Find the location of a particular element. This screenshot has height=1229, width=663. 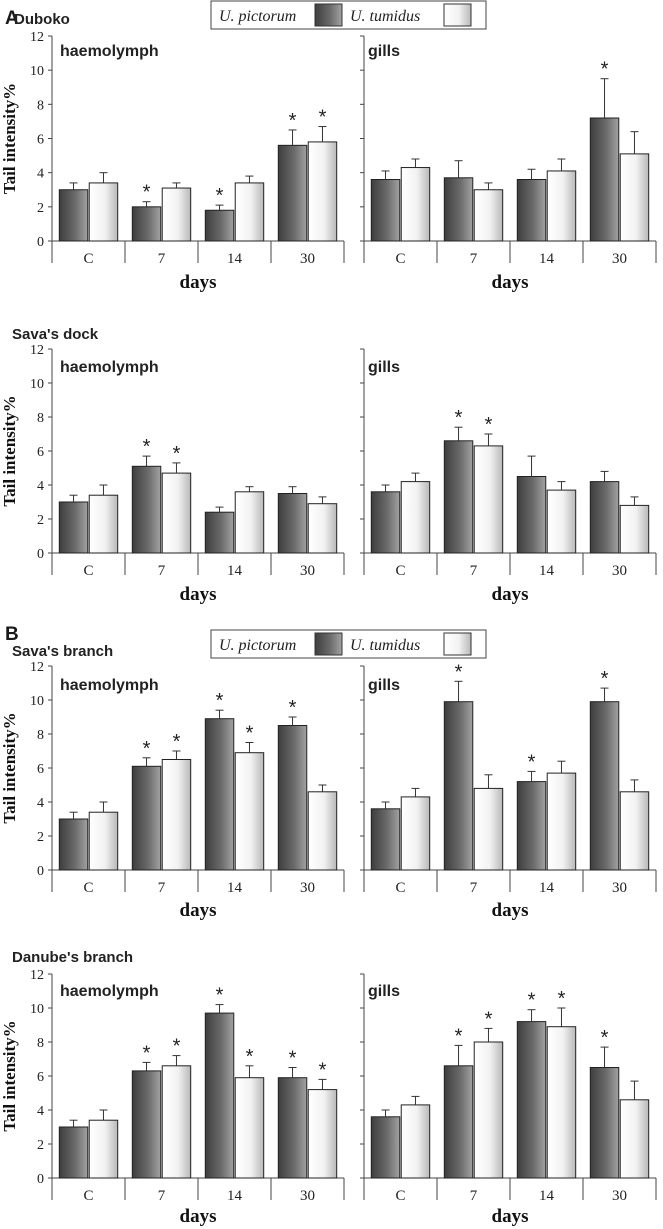

legend-label-tumidus: U. tumidus is located at coordinates (385, 645).